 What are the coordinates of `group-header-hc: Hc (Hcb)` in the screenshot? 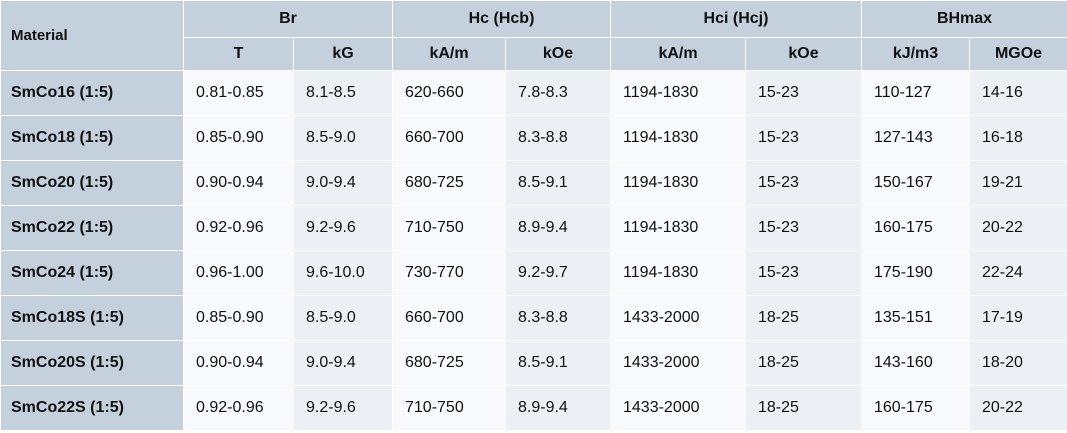 It's located at (501, 19).